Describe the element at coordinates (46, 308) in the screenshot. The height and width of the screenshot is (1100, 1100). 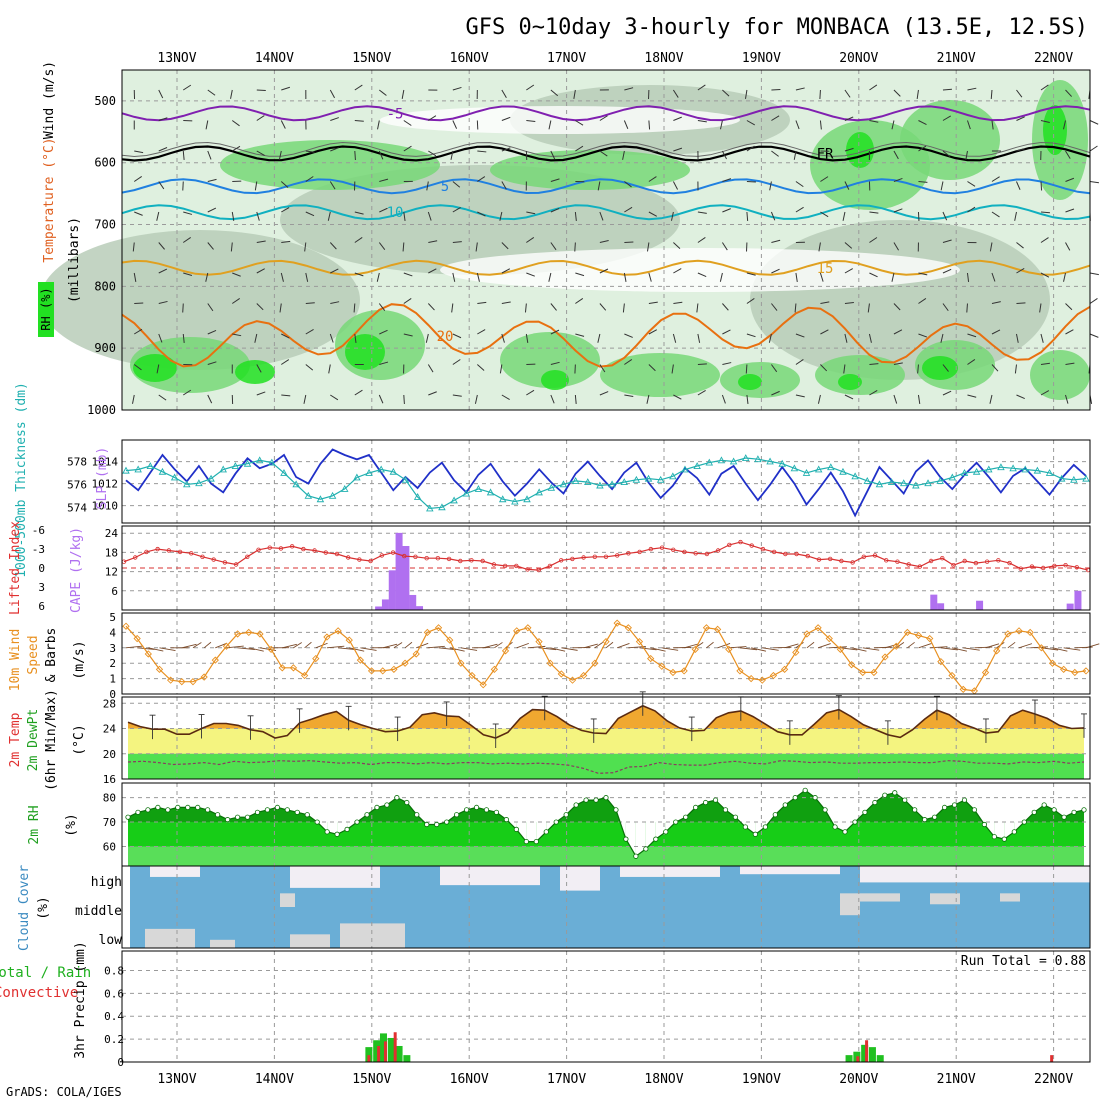
I see `rh-label: RH (%)` at that location.